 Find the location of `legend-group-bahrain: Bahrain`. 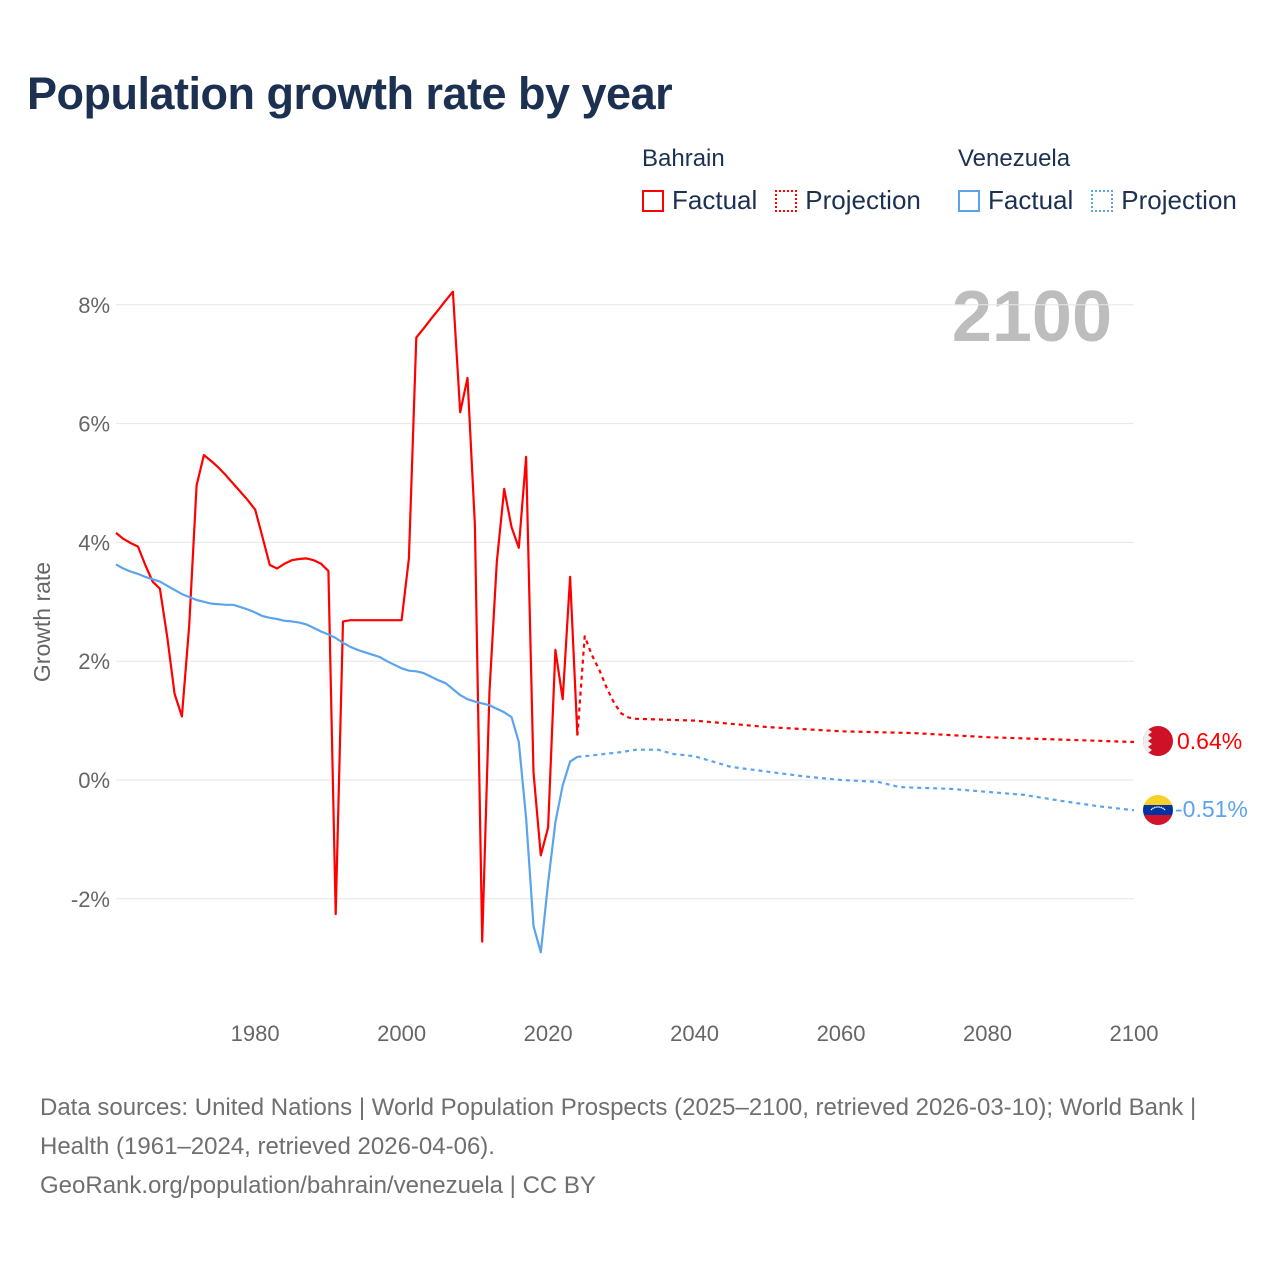

legend-group-bahrain: Bahrain is located at coordinates (683, 158).